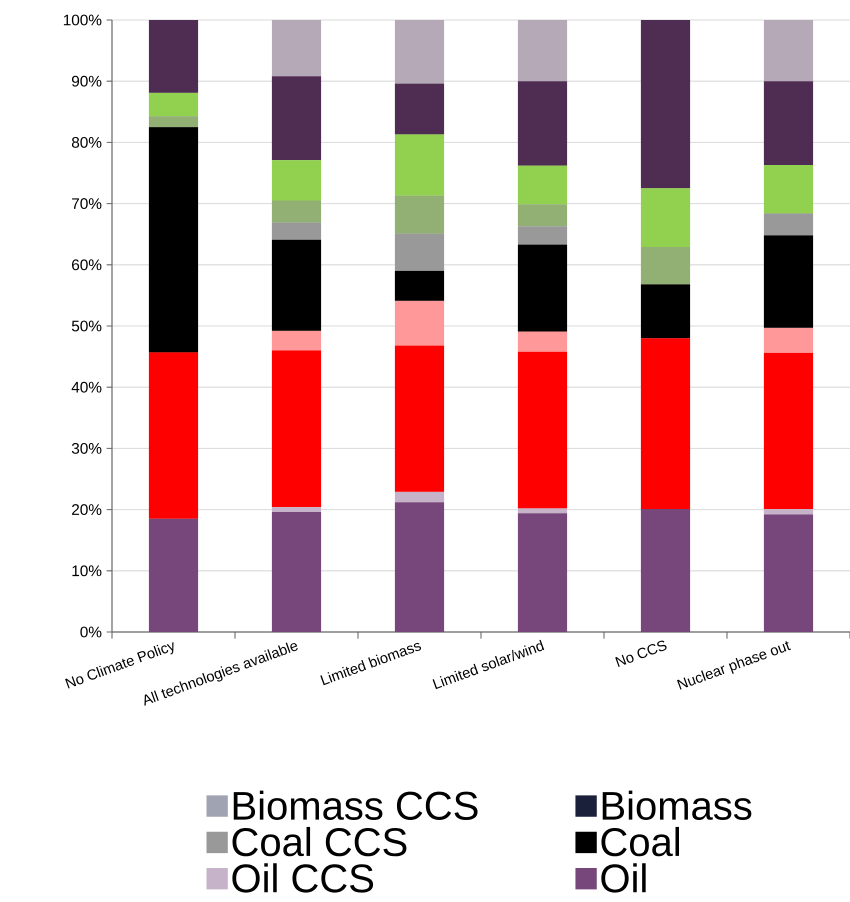 Image resolution: width=850 pixels, height=902 pixels. What do you see at coordinates (87, 204) in the screenshot?
I see `y-tick-label: 70%` at bounding box center [87, 204].